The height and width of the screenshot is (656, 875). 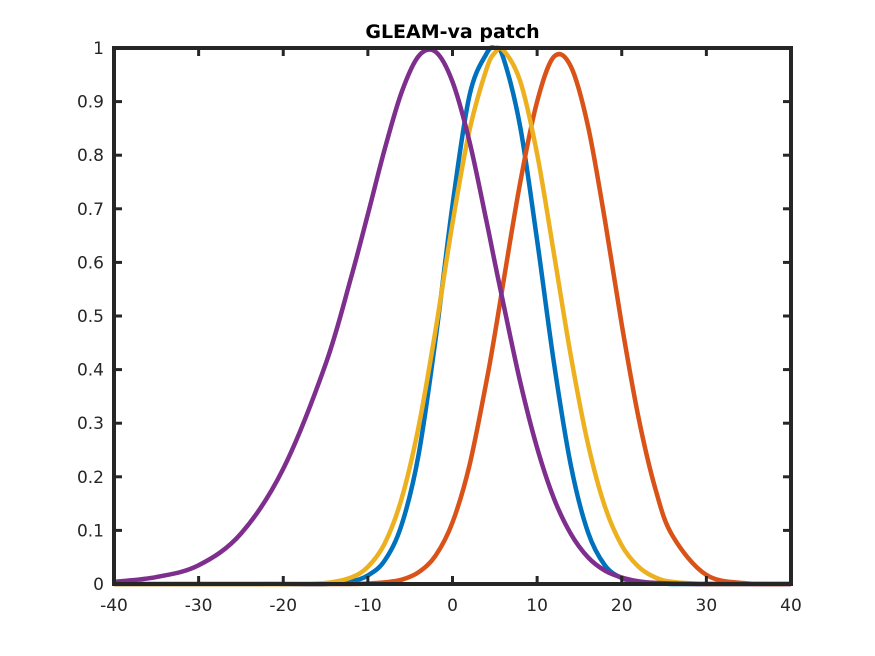 What do you see at coordinates (90, 478) in the screenshot?
I see `y-tick-label: 0.2` at bounding box center [90, 478].